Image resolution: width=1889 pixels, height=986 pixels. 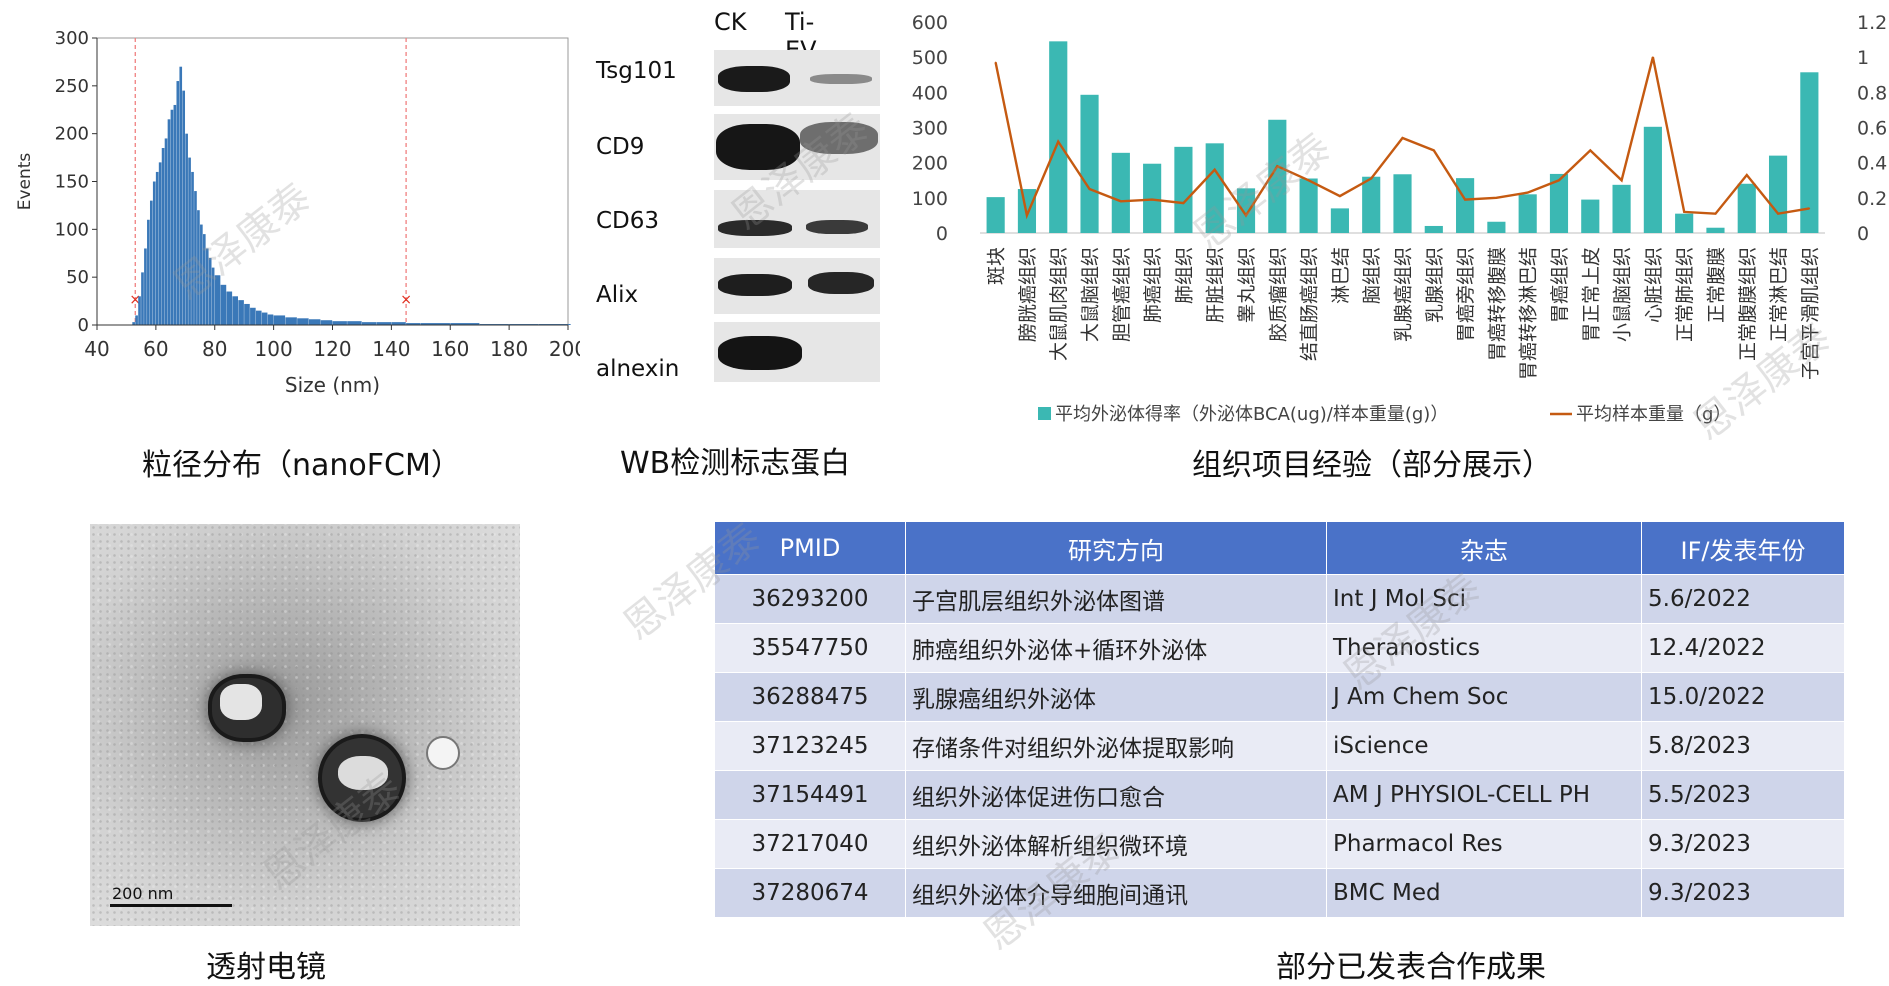 What do you see at coordinates (997, 266) in the screenshot?
I see `category-label: 斑块` at bounding box center [997, 266].